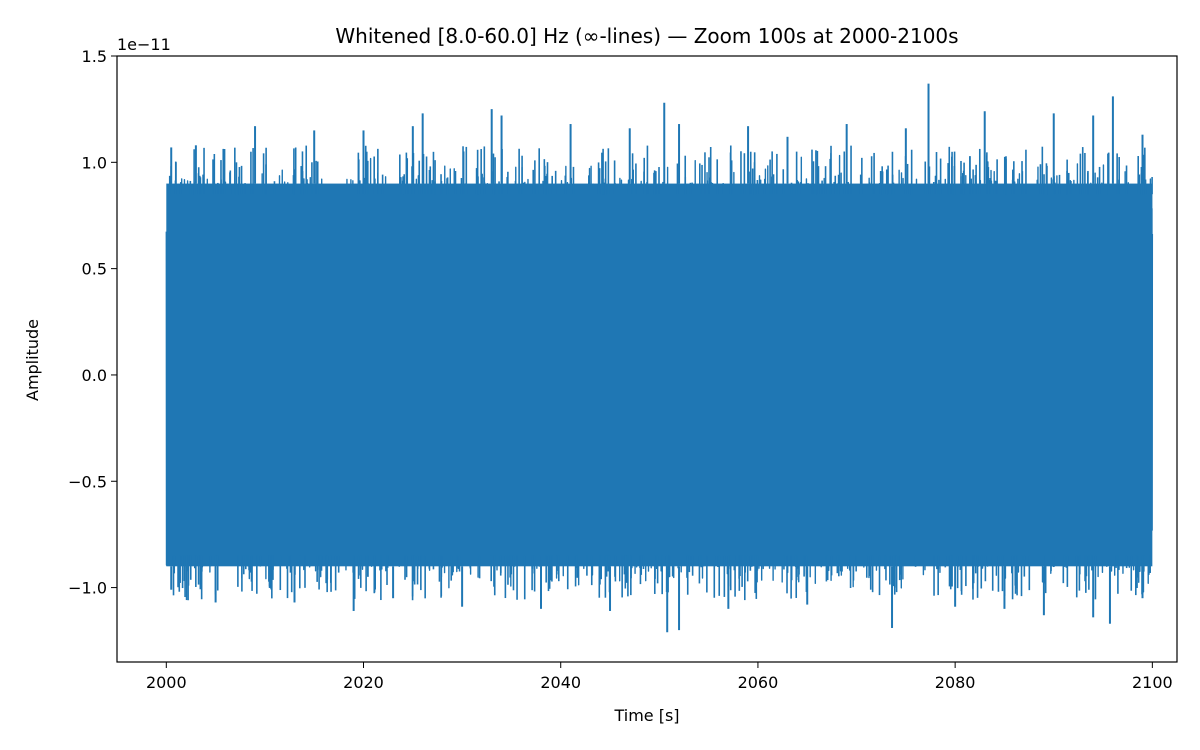  What do you see at coordinates (94, 269) in the screenshot?
I see `y-tick-label: 0.5` at bounding box center [94, 269].